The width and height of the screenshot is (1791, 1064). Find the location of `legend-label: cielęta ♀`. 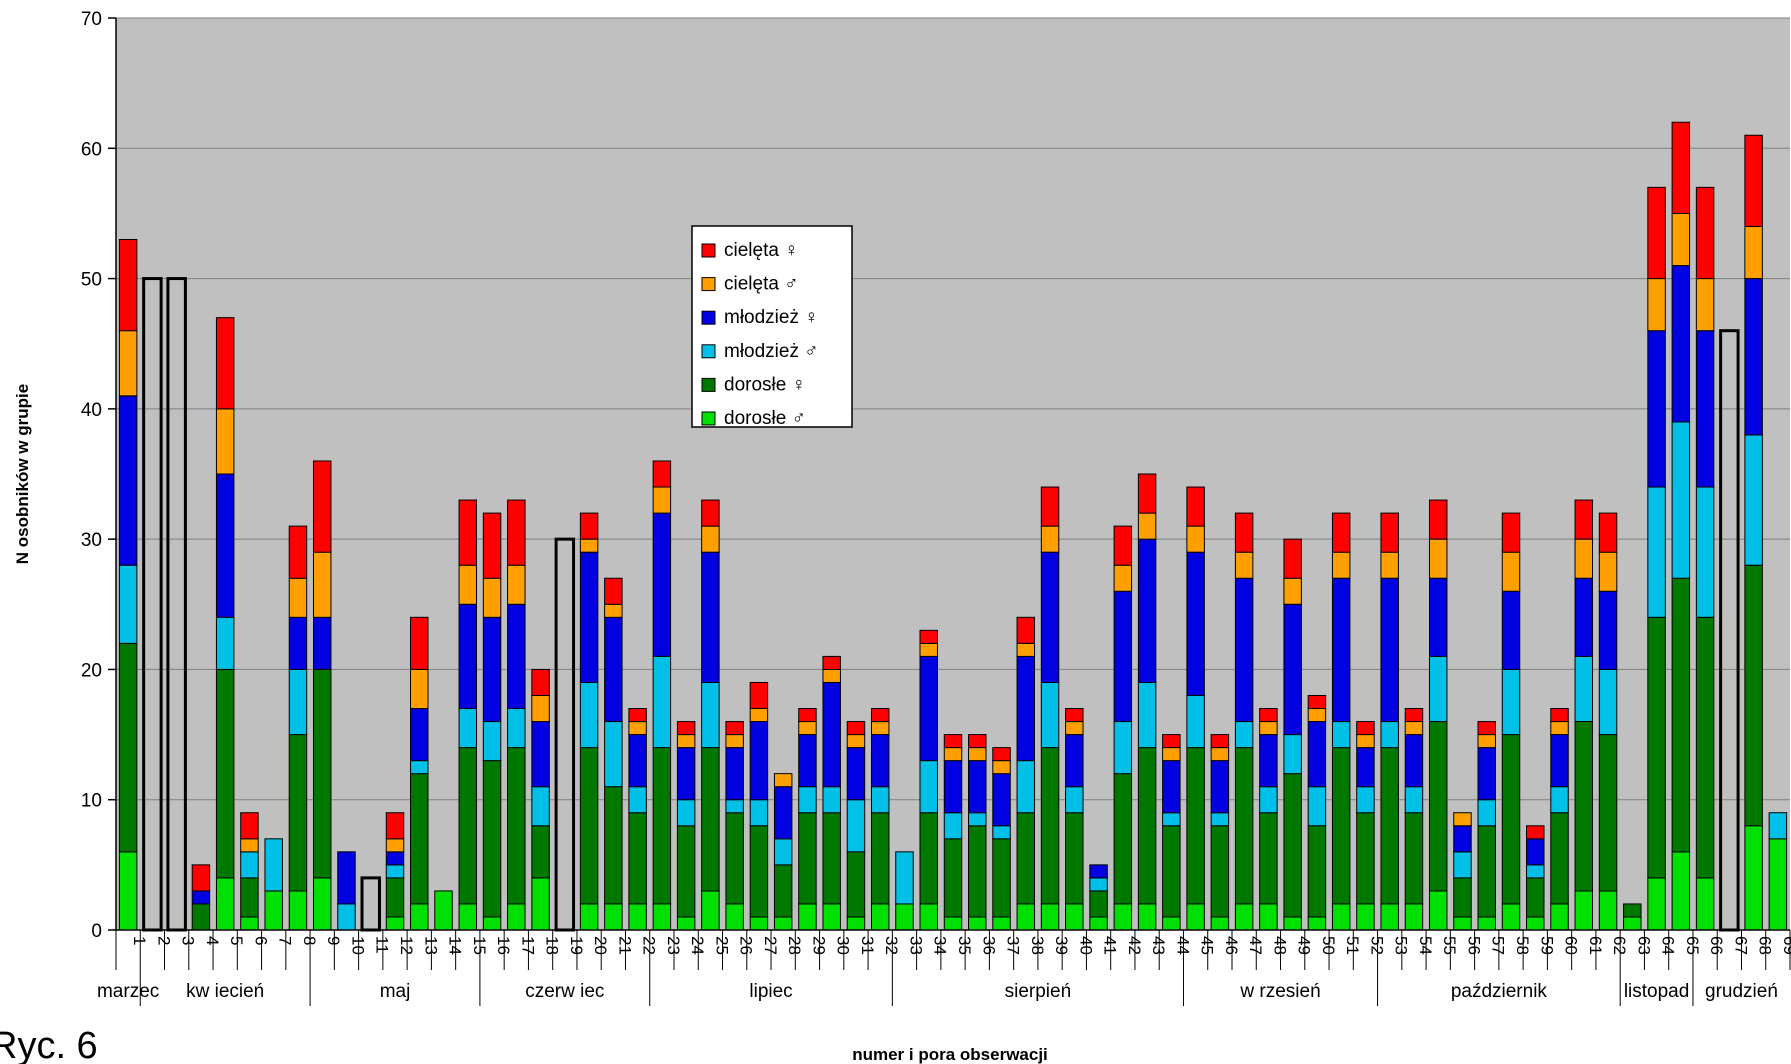

legend-label: cielęta ♀ is located at coordinates (761, 250).